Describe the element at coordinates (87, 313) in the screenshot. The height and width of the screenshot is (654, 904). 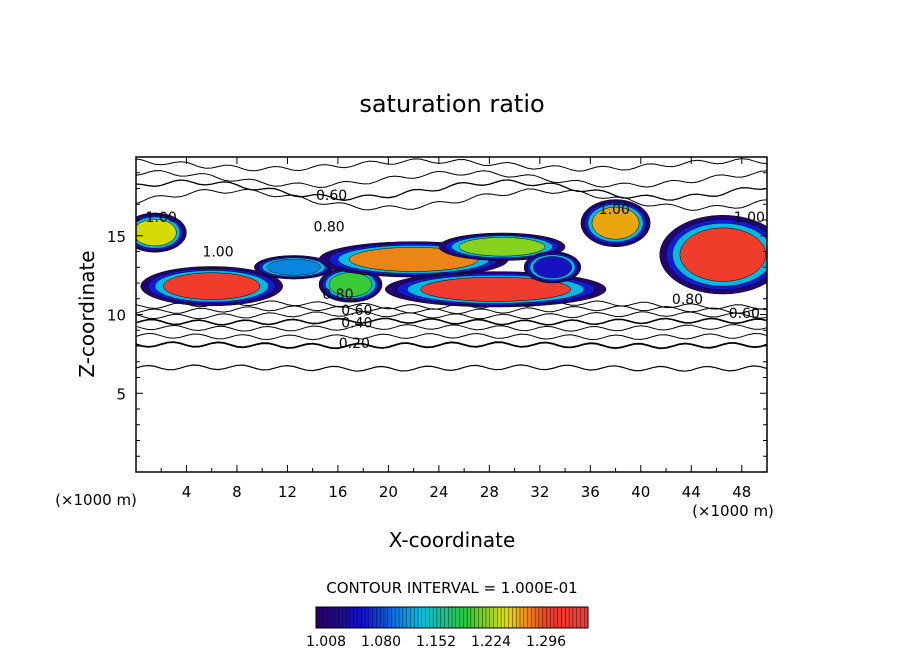
I see `y-axis-label: Z-coordinate` at that location.